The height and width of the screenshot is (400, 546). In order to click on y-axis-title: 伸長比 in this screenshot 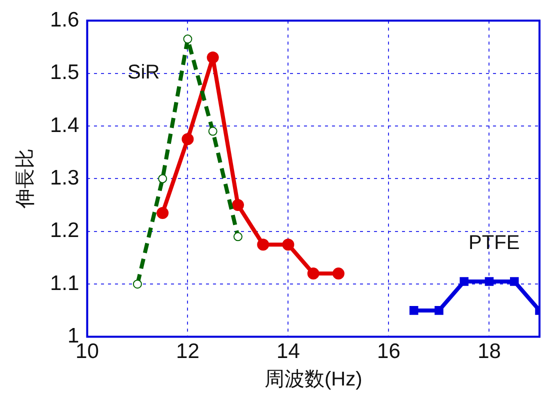, I will do `click(25, 179)`.